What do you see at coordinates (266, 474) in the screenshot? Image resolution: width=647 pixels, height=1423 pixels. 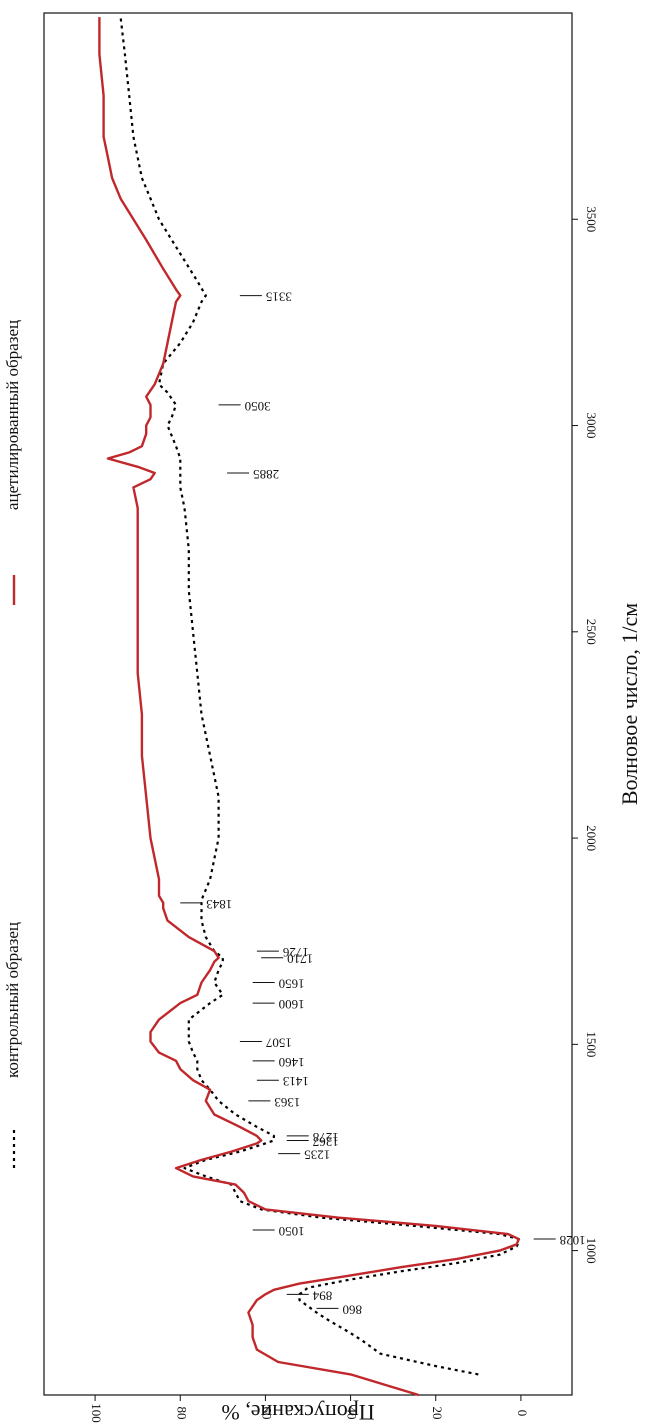 I see `annotation-label: 2885` at bounding box center [266, 474].